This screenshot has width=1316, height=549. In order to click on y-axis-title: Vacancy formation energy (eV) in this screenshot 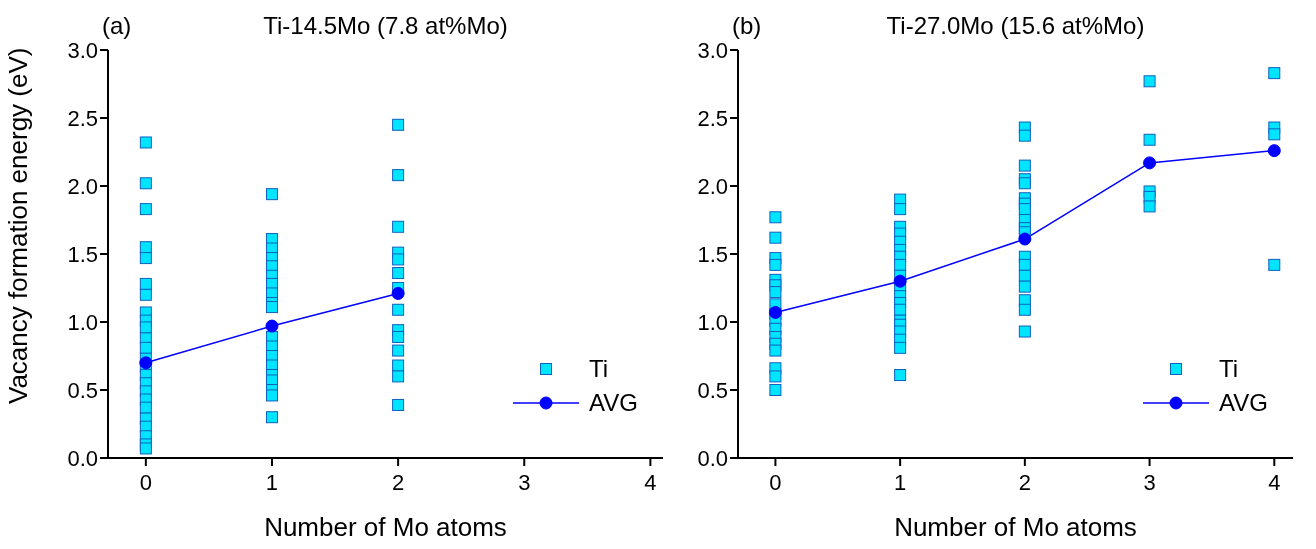, I will do `click(18, 225)`.